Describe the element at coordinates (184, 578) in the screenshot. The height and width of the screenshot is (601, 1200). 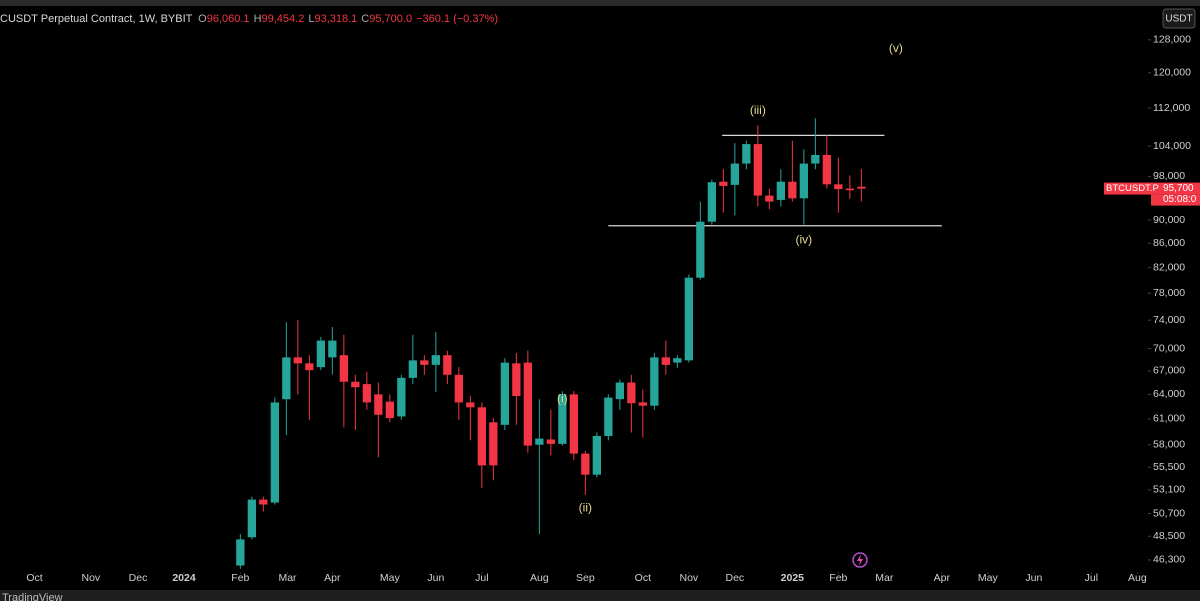
I see `x-tick-label: 2024` at that location.